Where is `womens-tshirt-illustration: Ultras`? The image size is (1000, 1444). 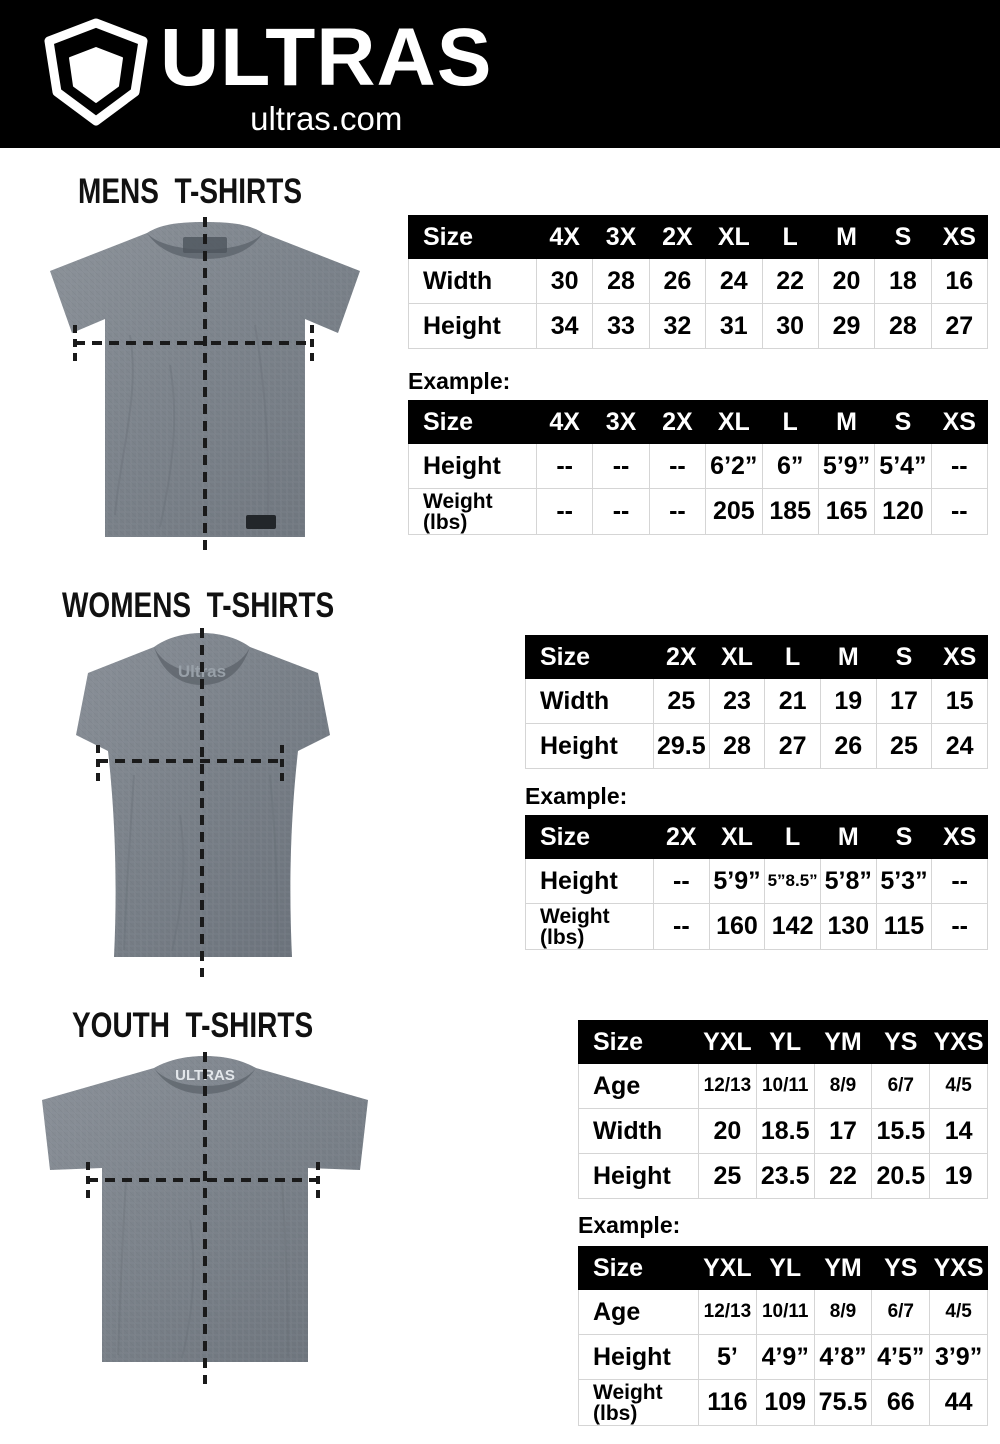 womens-tshirt-illustration: Ultras is located at coordinates (205, 805).